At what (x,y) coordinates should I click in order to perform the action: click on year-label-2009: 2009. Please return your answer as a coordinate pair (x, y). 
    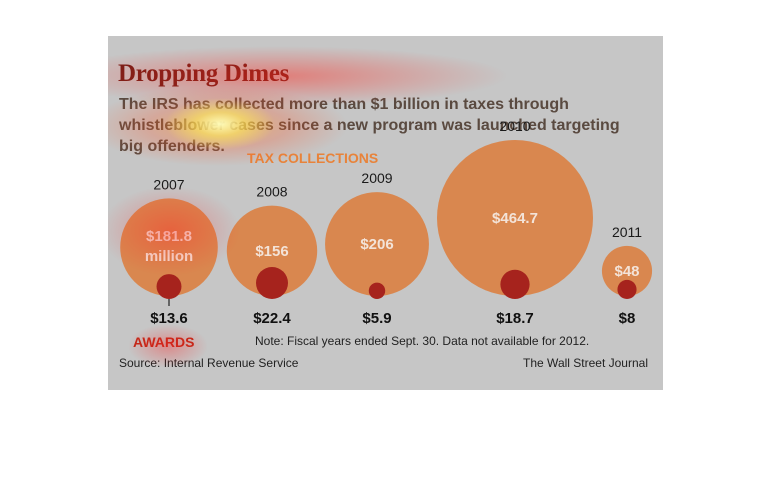
    Looking at the image, I should click on (376, 178).